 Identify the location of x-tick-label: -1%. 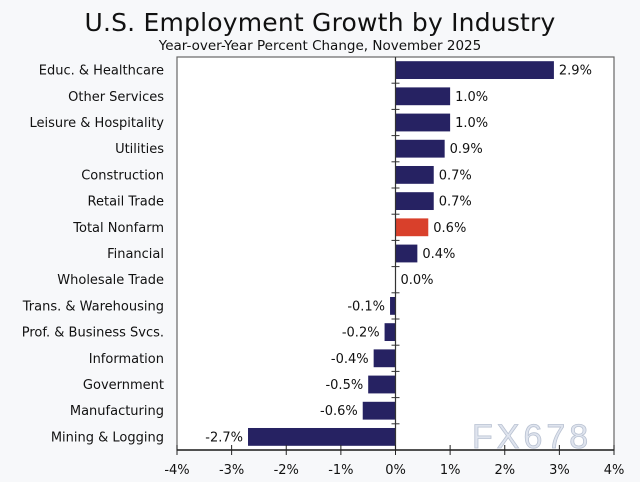
(340, 470).